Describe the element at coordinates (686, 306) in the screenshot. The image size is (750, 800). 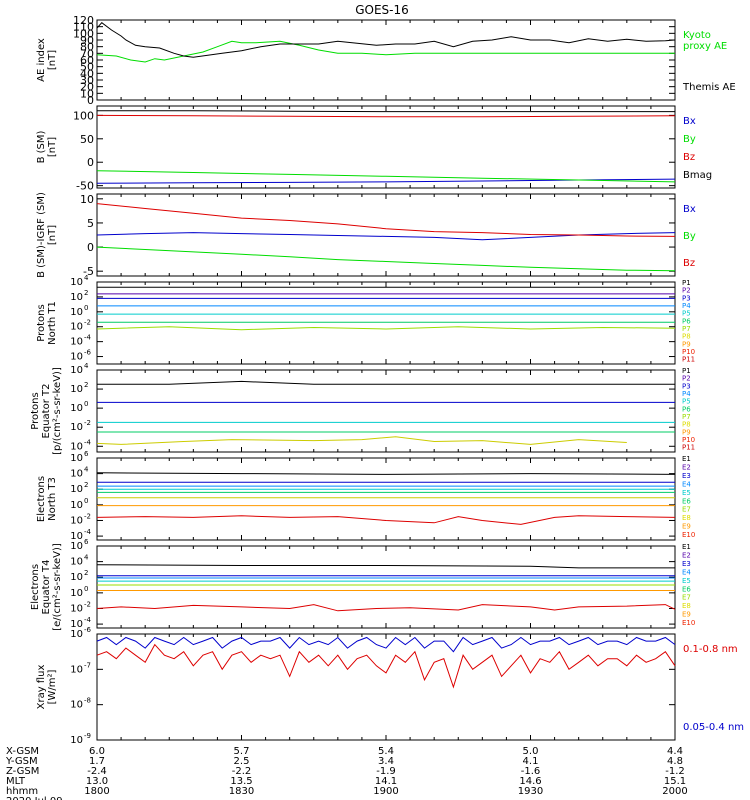
I see `legend-channel: P4` at that location.